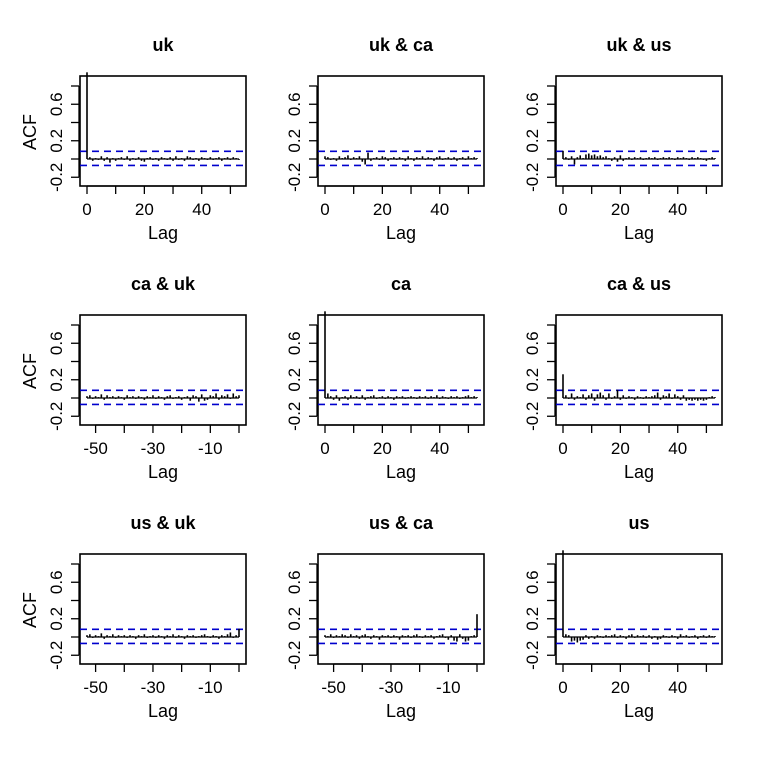  I want to click on panel-6: ca & us 0 20 40 Lag -0.2 0.2 0.6, so click(623, 378).